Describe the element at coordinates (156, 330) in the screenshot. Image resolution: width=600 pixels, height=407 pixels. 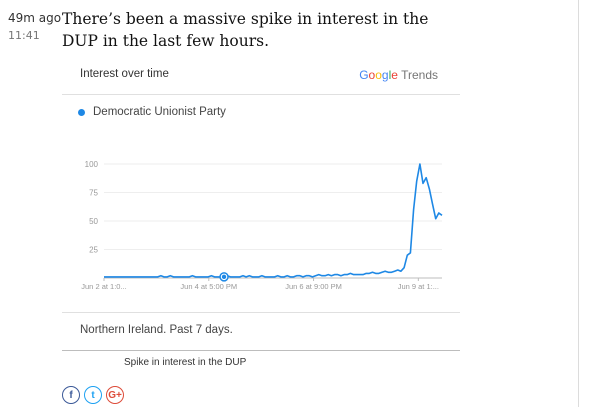
I see `region-period-label: Northern Ireland. Past 7 days.` at that location.